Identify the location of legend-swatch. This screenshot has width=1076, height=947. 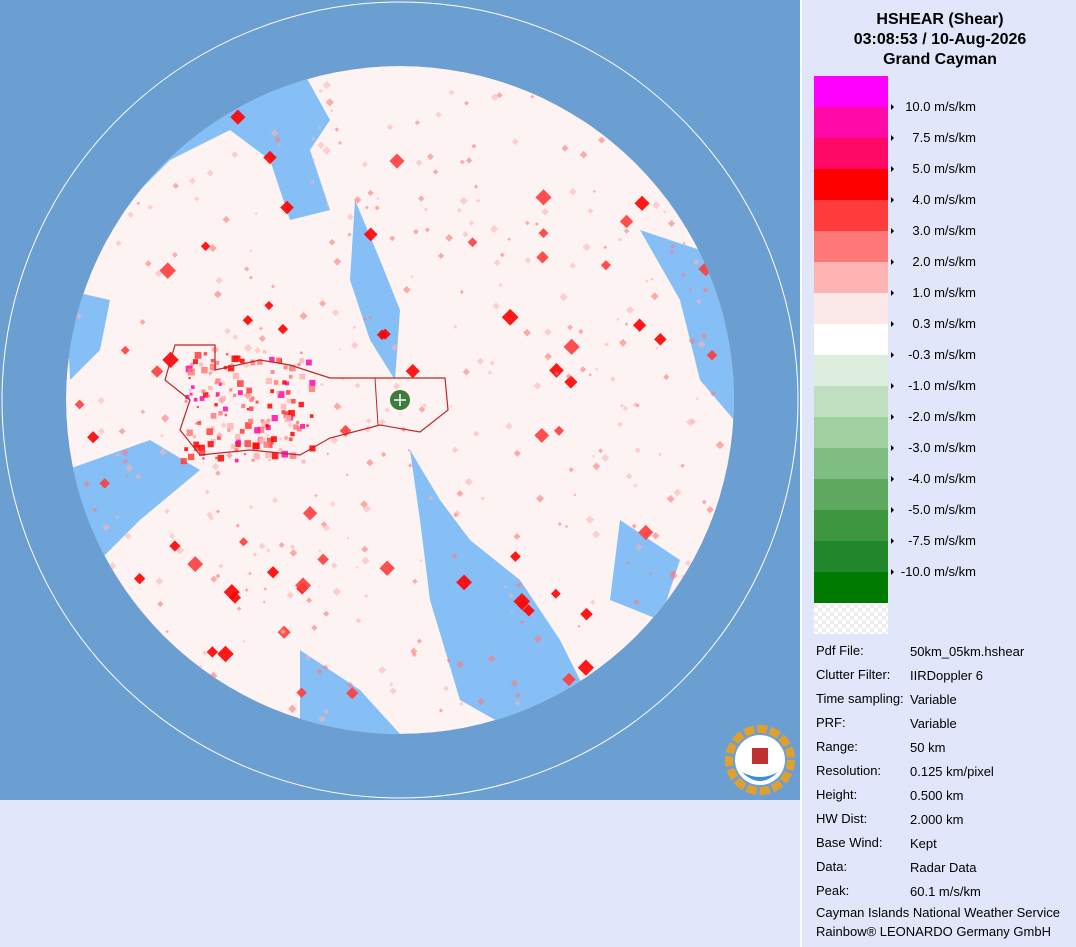
(851, 494).